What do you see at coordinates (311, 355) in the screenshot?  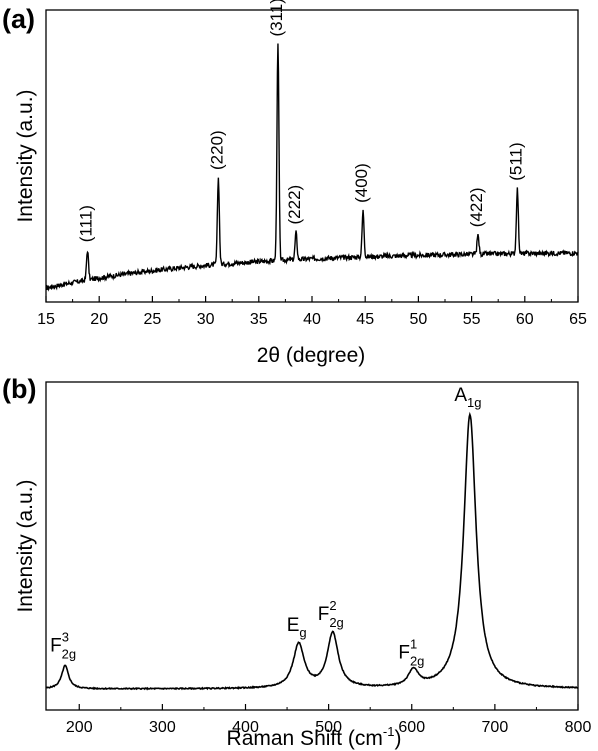 I see `xrd-x-axis-title: 2θ (degree)` at bounding box center [311, 355].